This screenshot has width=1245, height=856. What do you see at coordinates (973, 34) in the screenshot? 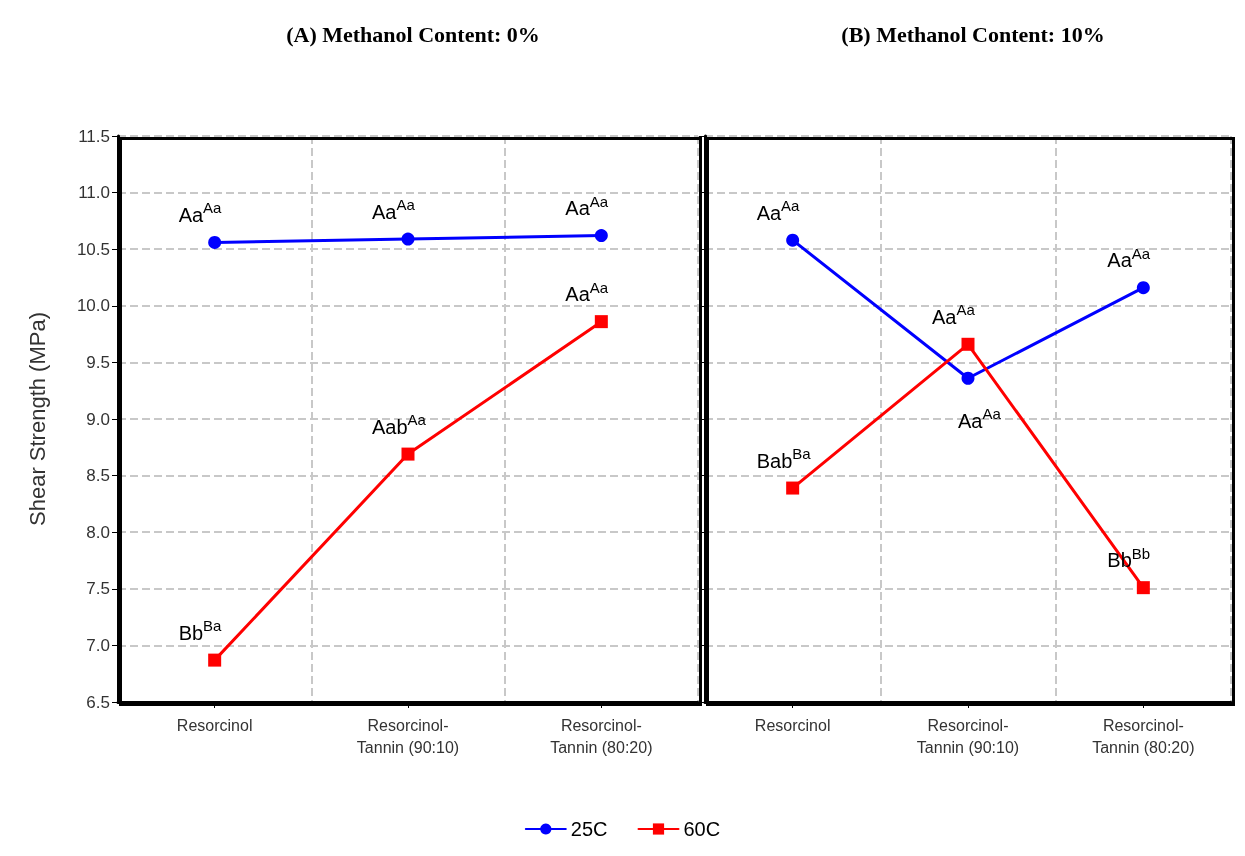
I see `chart-title: (B) Methanol Content: 10%` at bounding box center [973, 34].